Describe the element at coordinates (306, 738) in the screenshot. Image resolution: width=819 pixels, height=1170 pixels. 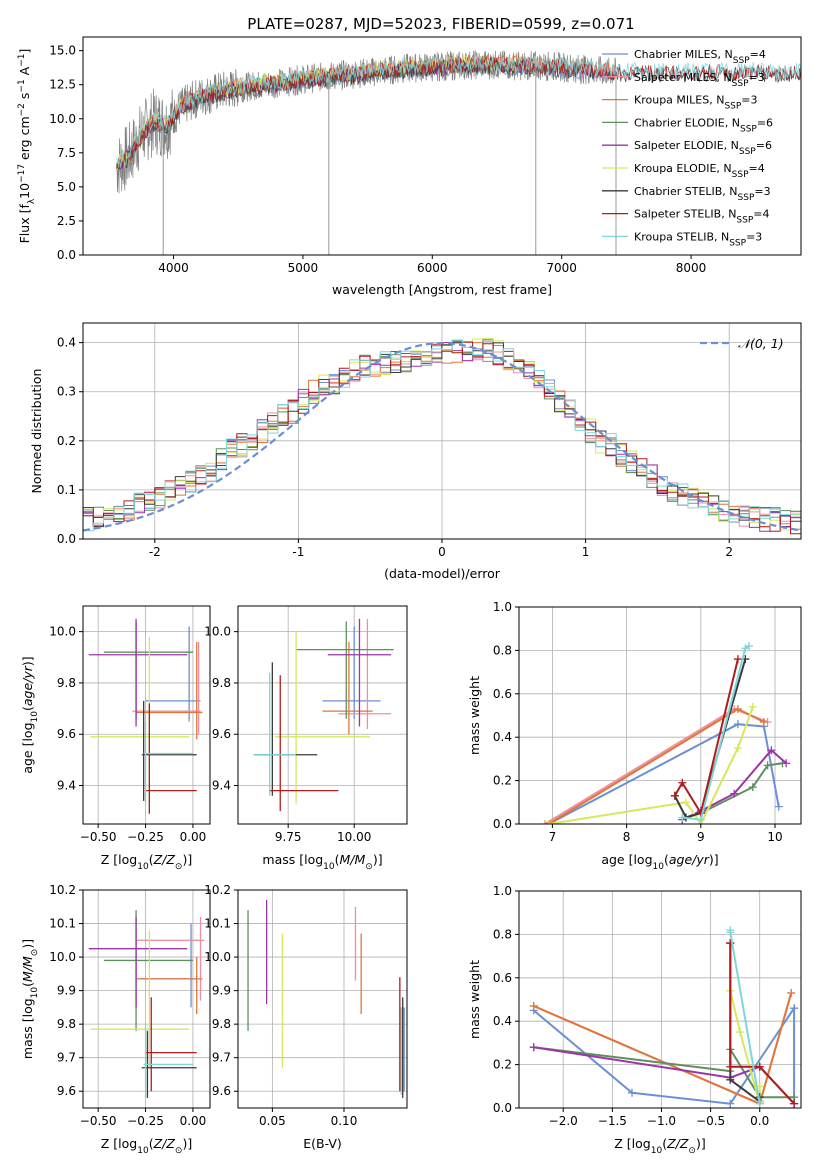
I see `chart-age_vs_mass: 9.75 10.00 9.4 9.6 9.8 10.0 mass [log10(M/M⊙)]` at that location.